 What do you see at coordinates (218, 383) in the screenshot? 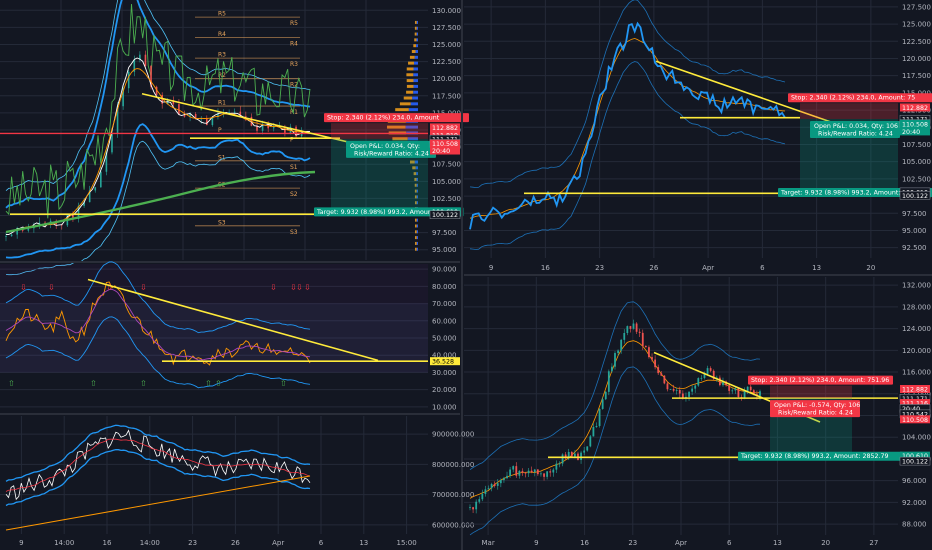
I see `buy-arrow-icon: ⇧` at bounding box center [218, 383].